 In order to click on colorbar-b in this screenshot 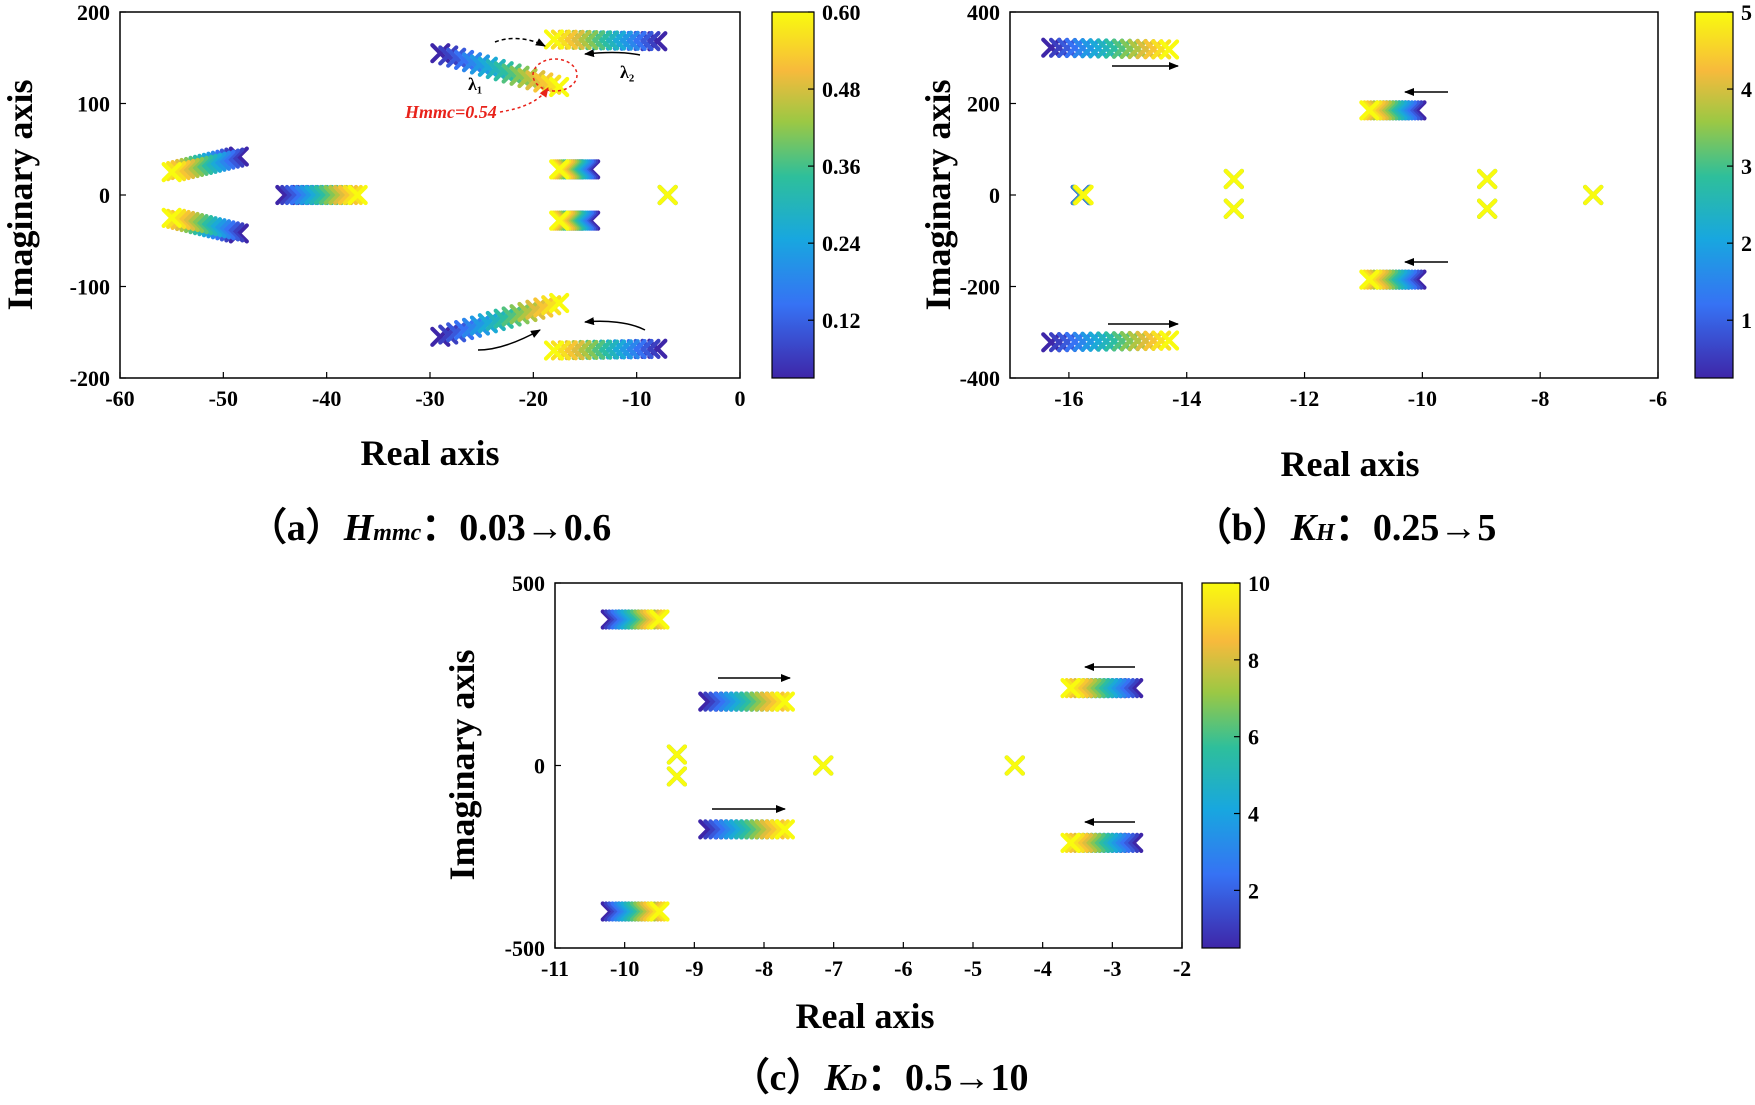, I will do `click(1714, 195)`.